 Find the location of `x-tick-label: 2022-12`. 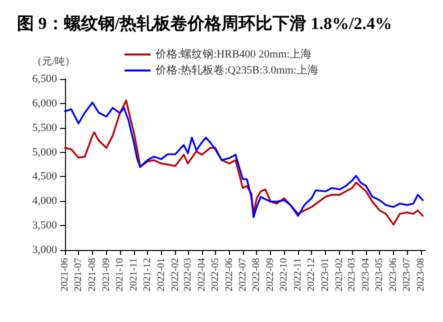

x-tick-label: 2022-12 is located at coordinates (312, 275).